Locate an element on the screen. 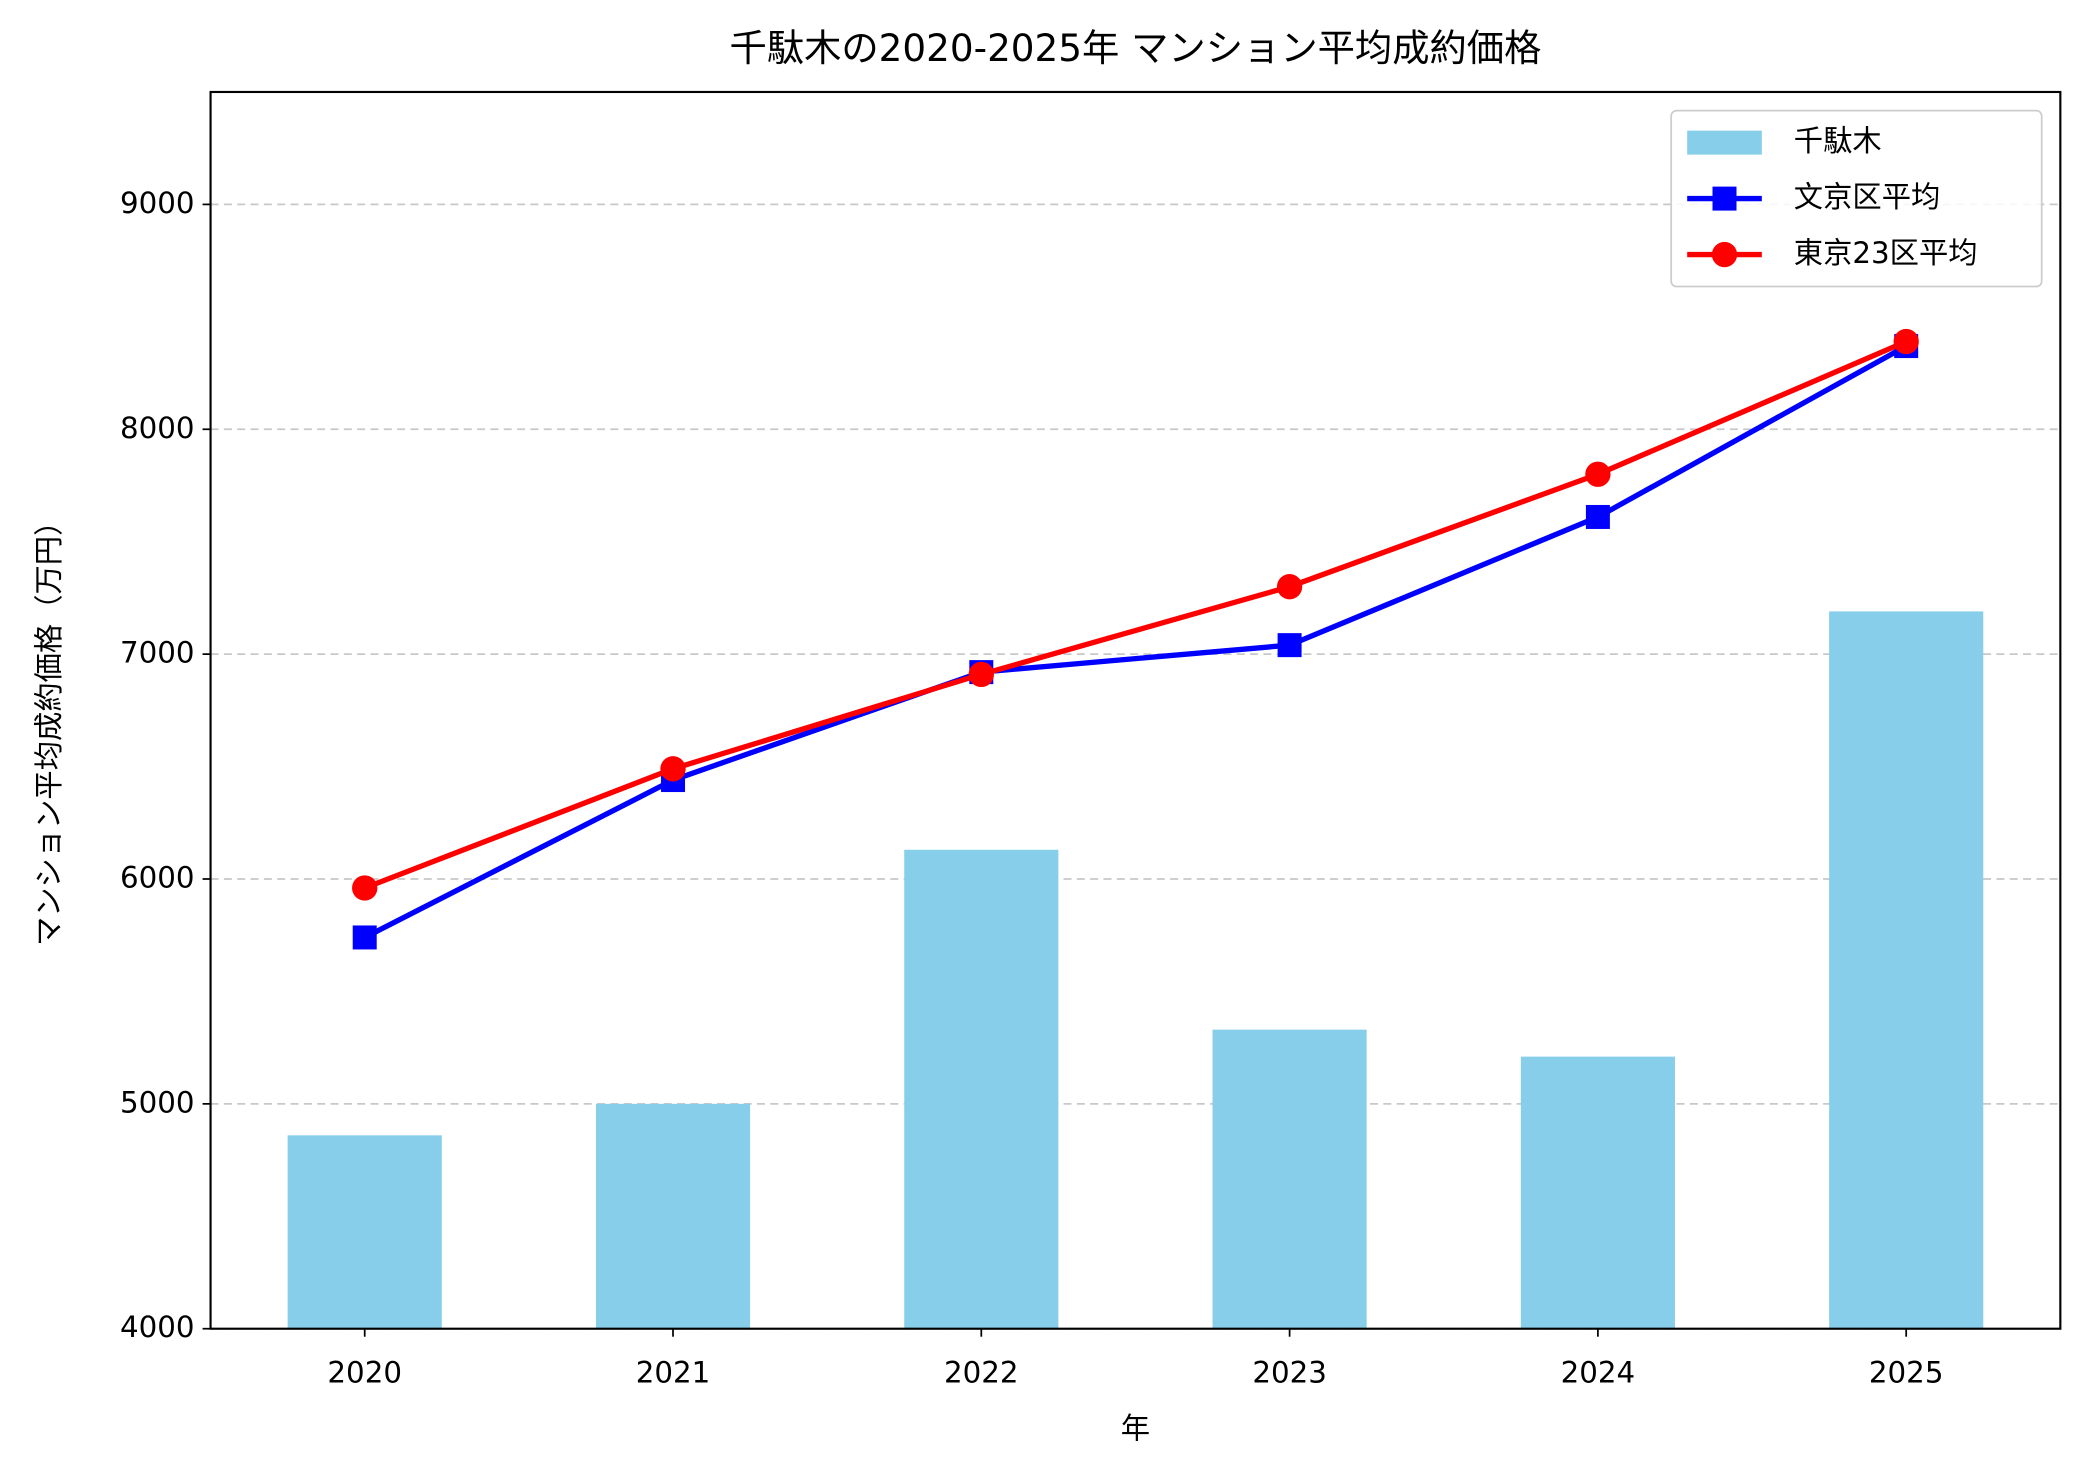  x-tick-label: 2022 is located at coordinates (981, 1373).